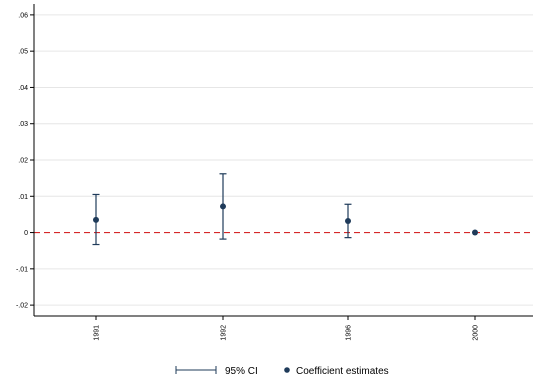 The height and width of the screenshot is (380, 535). What do you see at coordinates (26, 233) in the screenshot?
I see `y-tick-label: 0` at bounding box center [26, 233].